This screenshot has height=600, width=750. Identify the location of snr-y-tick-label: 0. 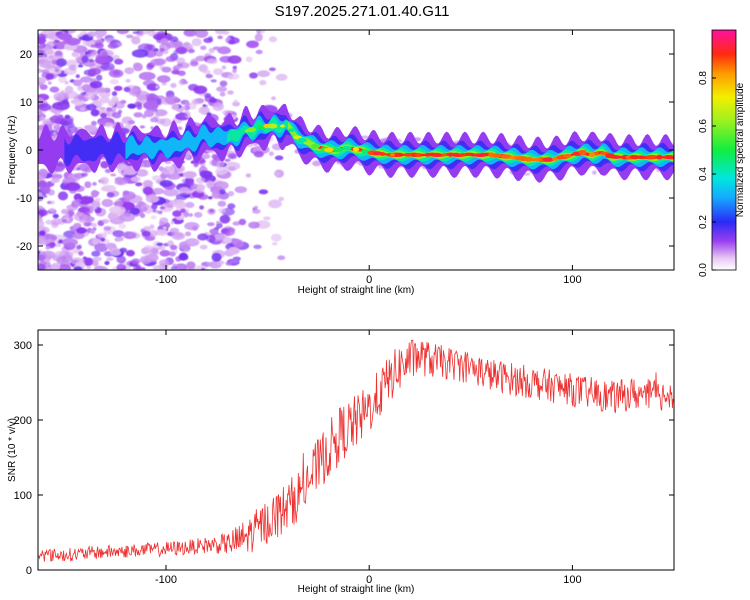
(29, 571).